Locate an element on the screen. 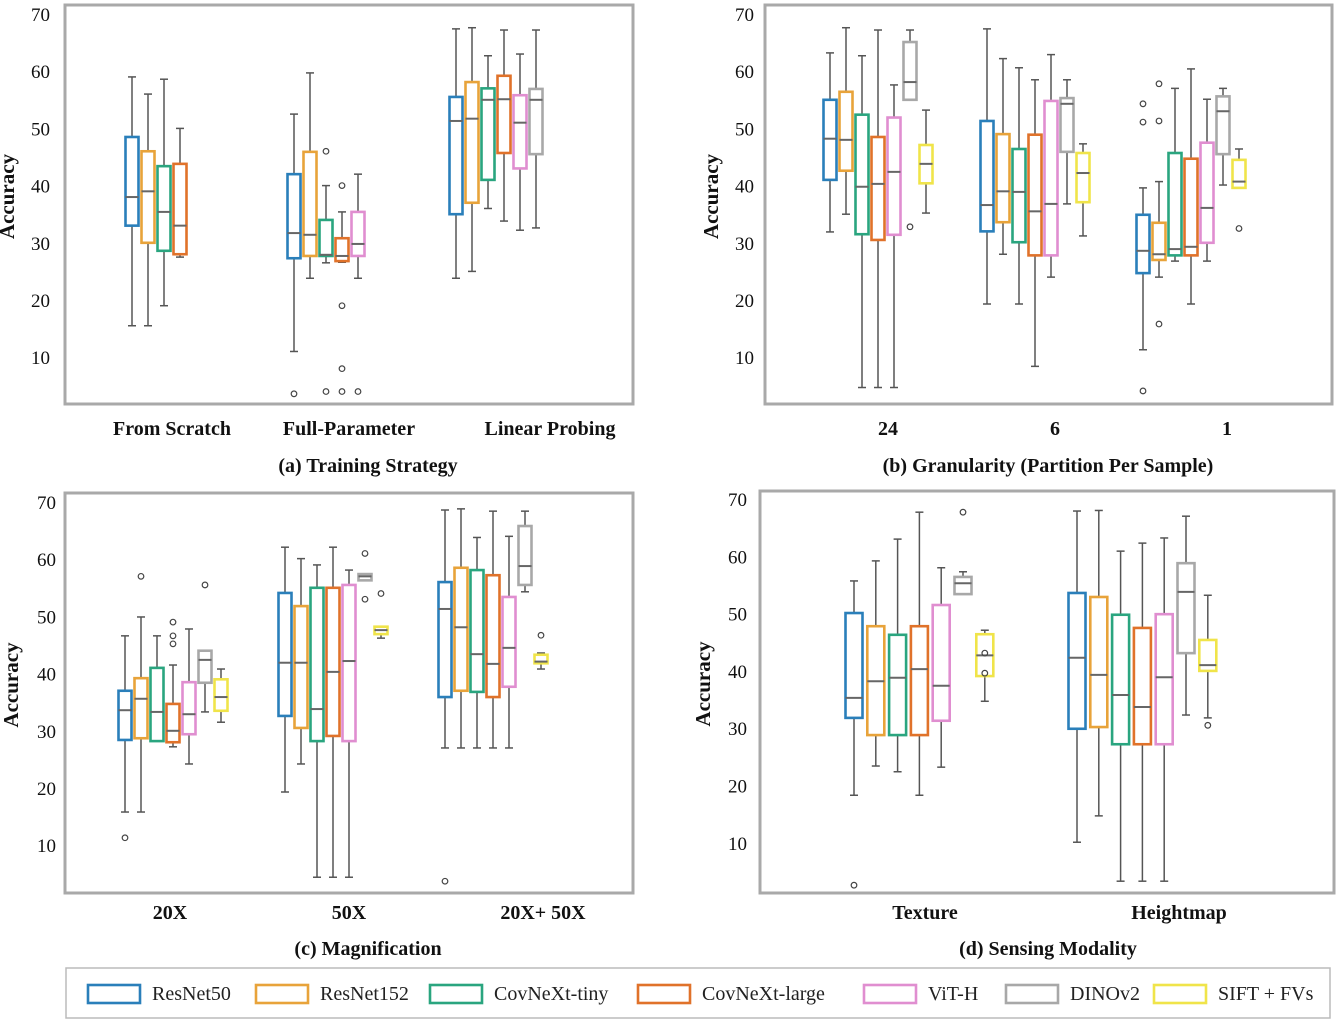 This screenshot has width=1344, height=1020. x-tick-label: 1 is located at coordinates (1227, 429).